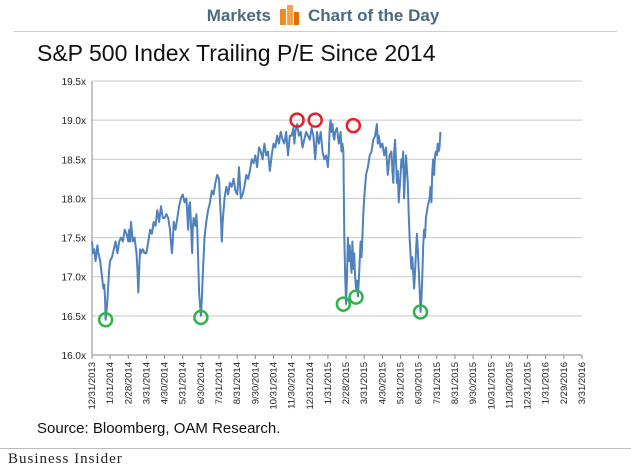 This screenshot has height=469, width=631. I want to click on x-tick-label: 8/31/2014, so click(237, 383).